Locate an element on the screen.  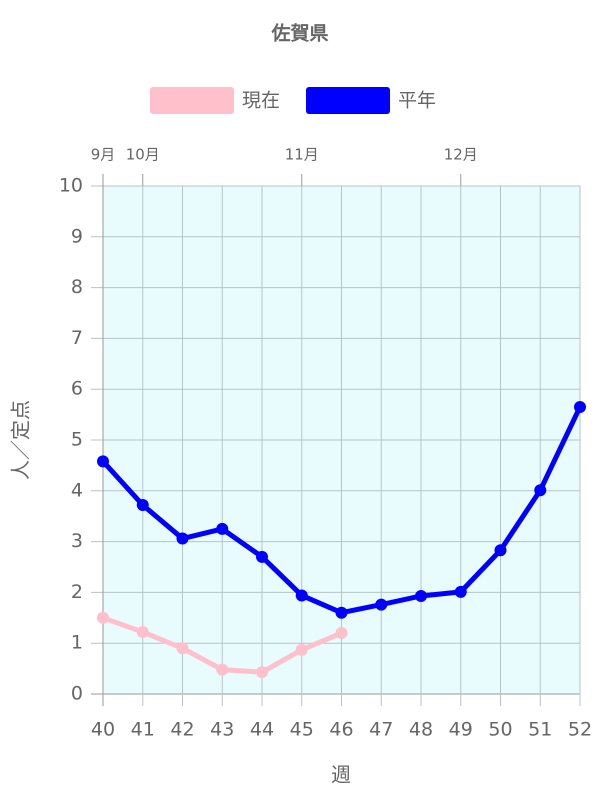
legend-label: 平年 is located at coordinates (417, 101).